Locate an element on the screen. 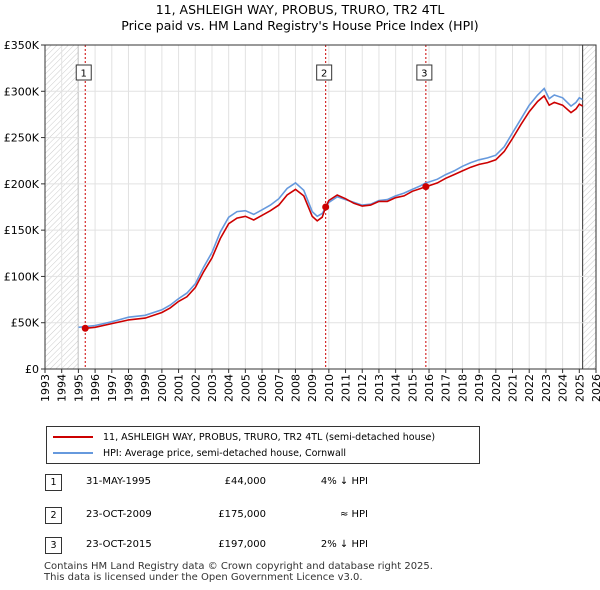 The image size is (600, 590). unavailable-data-region is located at coordinates (589, 207).